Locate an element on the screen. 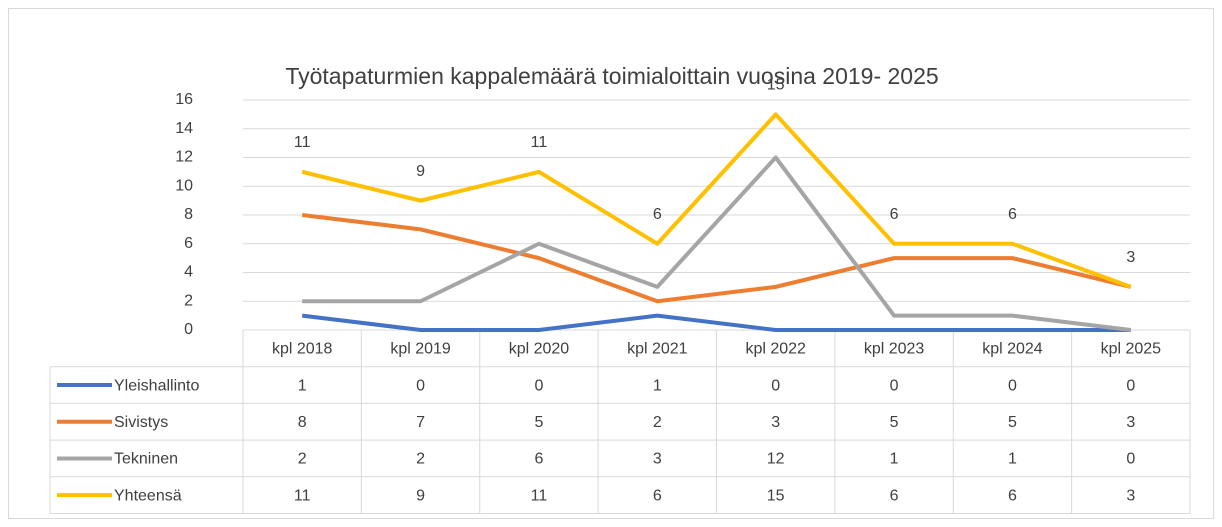 This screenshot has height=527, width=1222. x-tick-label: kpl 2022 is located at coordinates (775, 349).